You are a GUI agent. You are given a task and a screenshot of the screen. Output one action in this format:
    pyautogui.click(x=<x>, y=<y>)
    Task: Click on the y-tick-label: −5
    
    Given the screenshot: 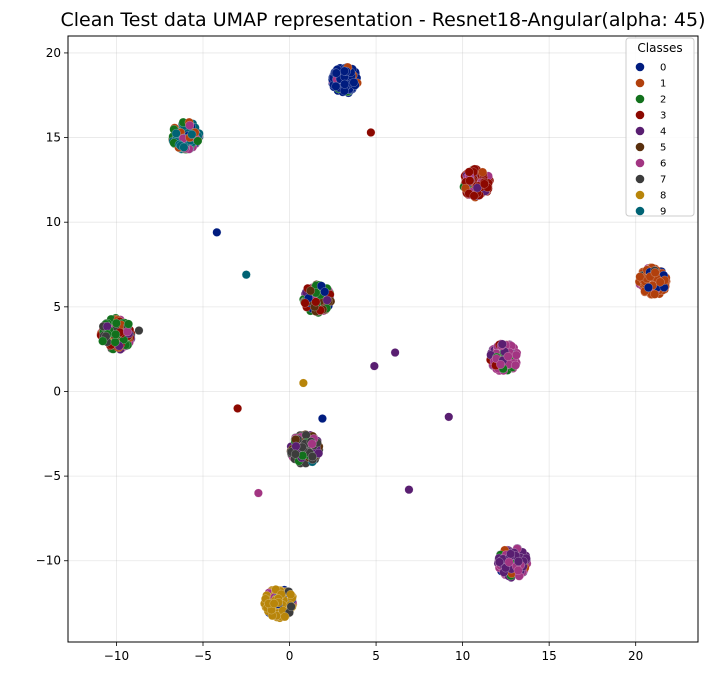 What is the action you would take?
    pyautogui.click(x=52, y=476)
    